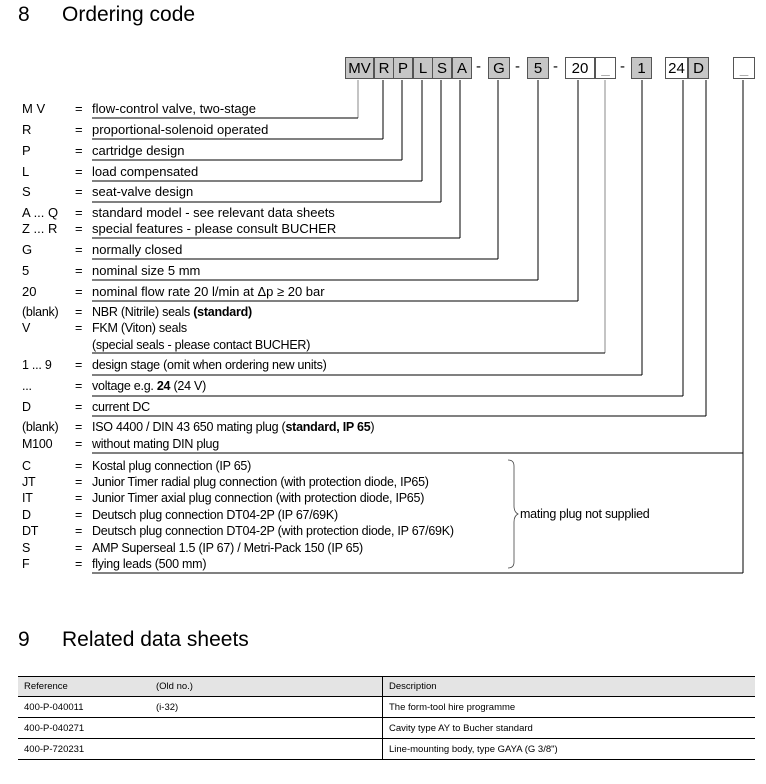 The height and width of the screenshot is (784, 766). What do you see at coordinates (27, 249) in the screenshot?
I see `code-label: G` at bounding box center [27, 249].